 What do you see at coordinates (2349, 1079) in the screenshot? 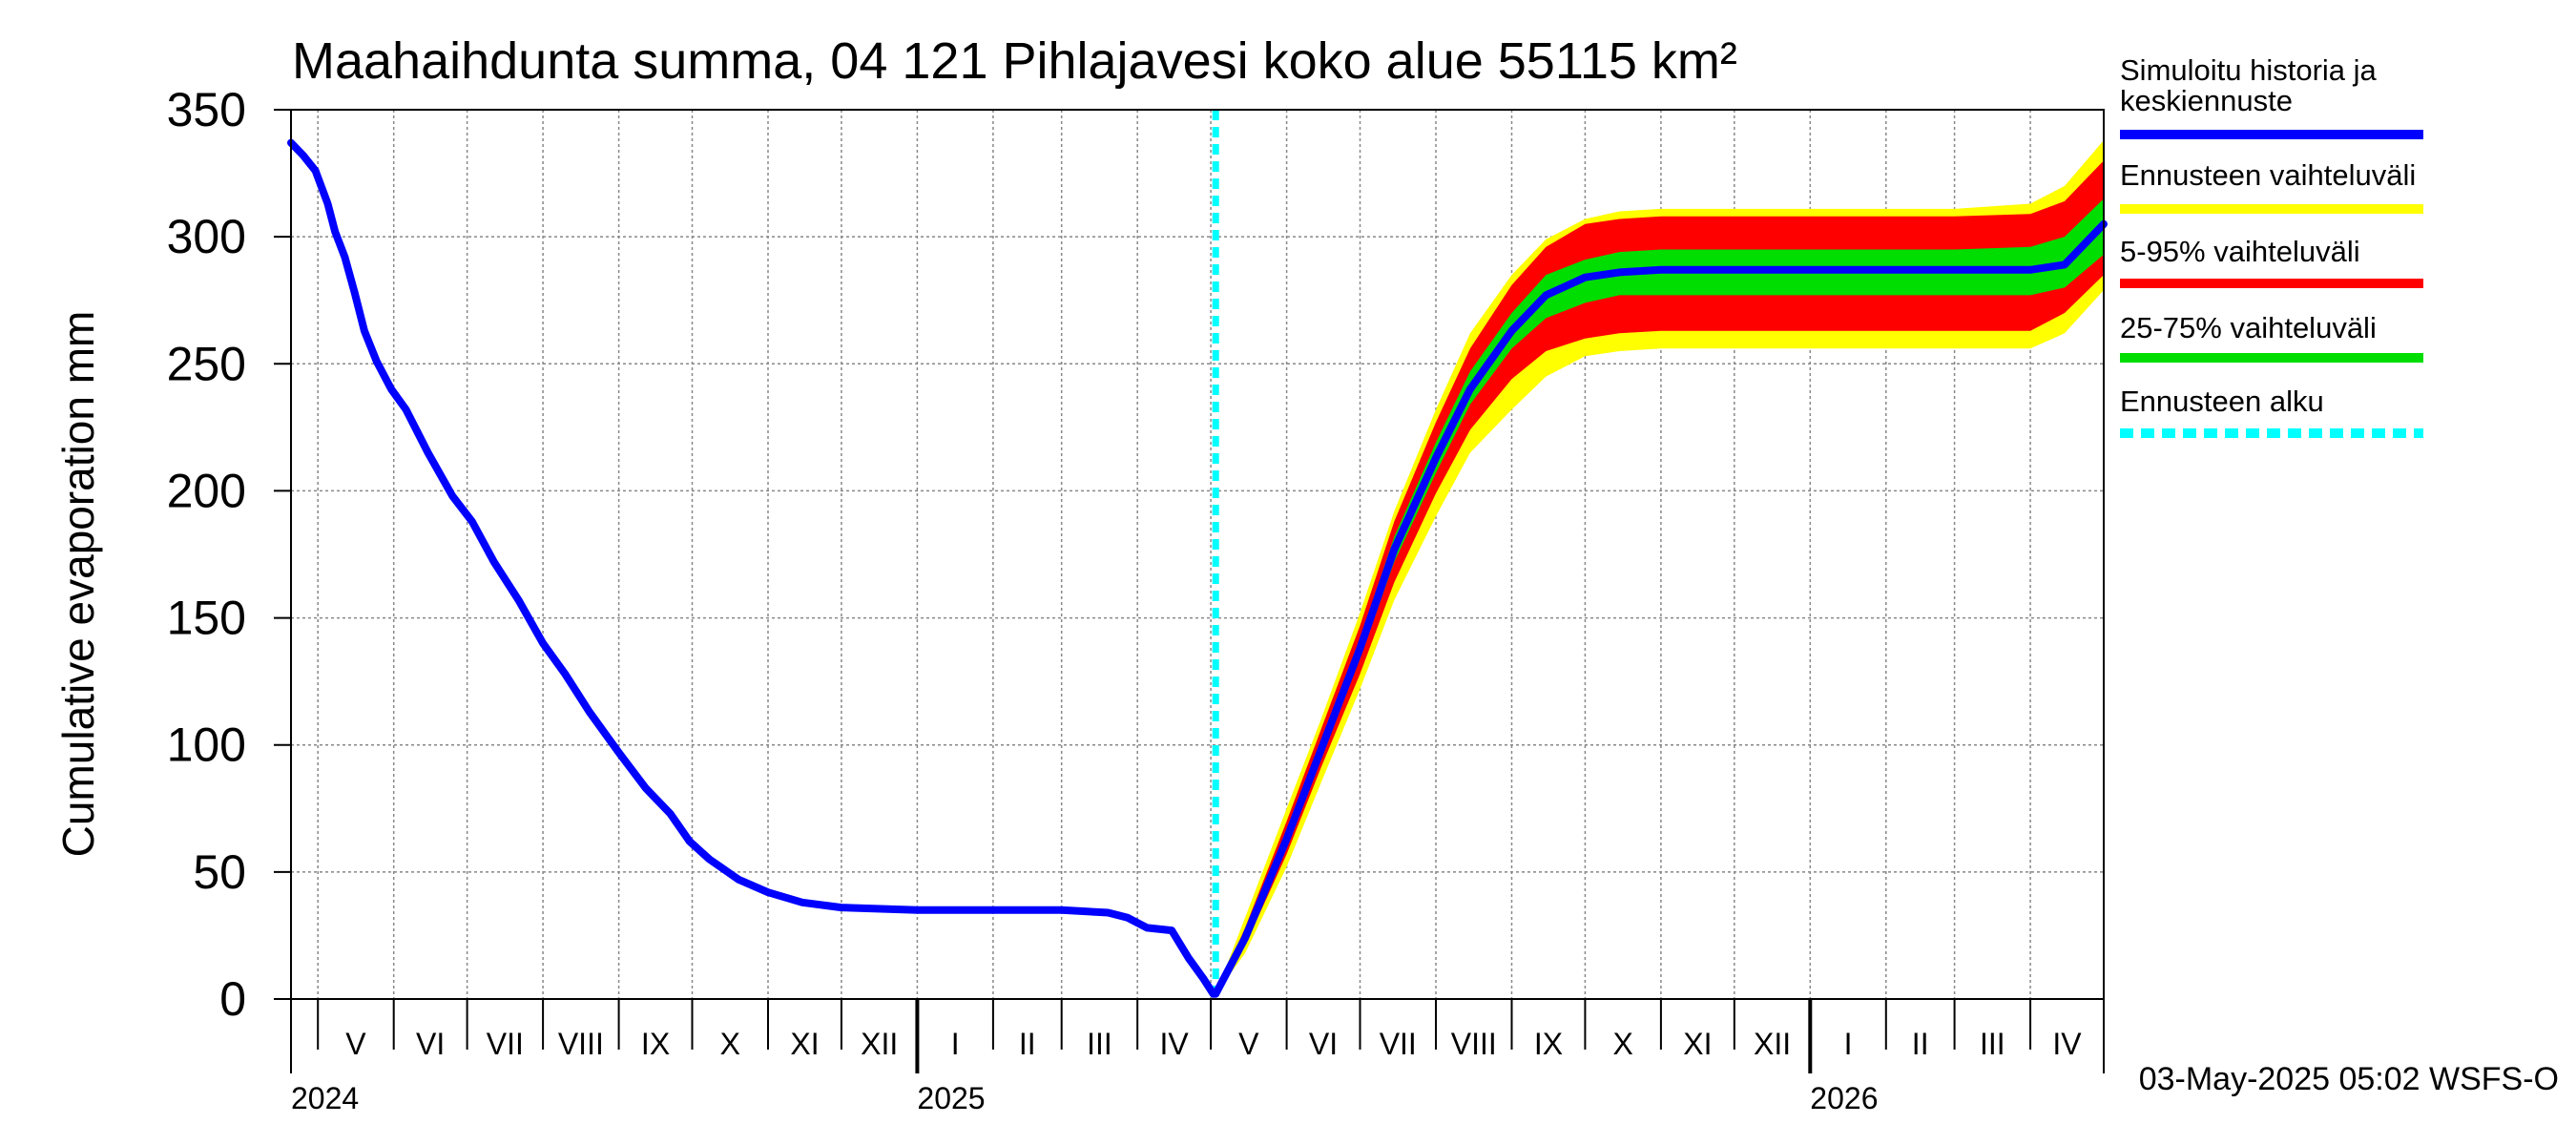
I see `timestamp: 03-May-2025 05:02 WSFS-O` at bounding box center [2349, 1079].